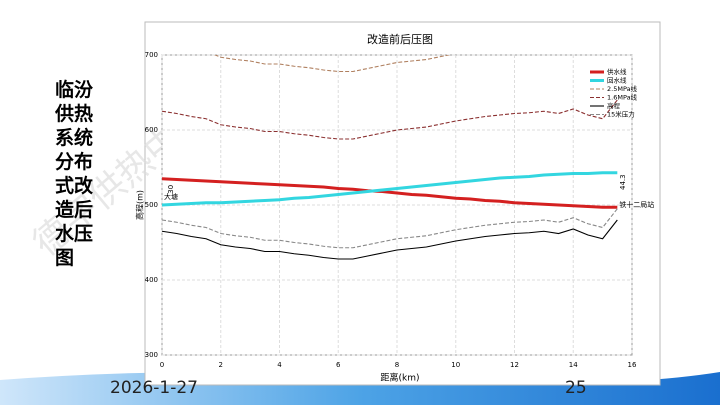 This screenshot has height=405, width=720. I want to click on x-tick-label: 14, so click(573, 365).